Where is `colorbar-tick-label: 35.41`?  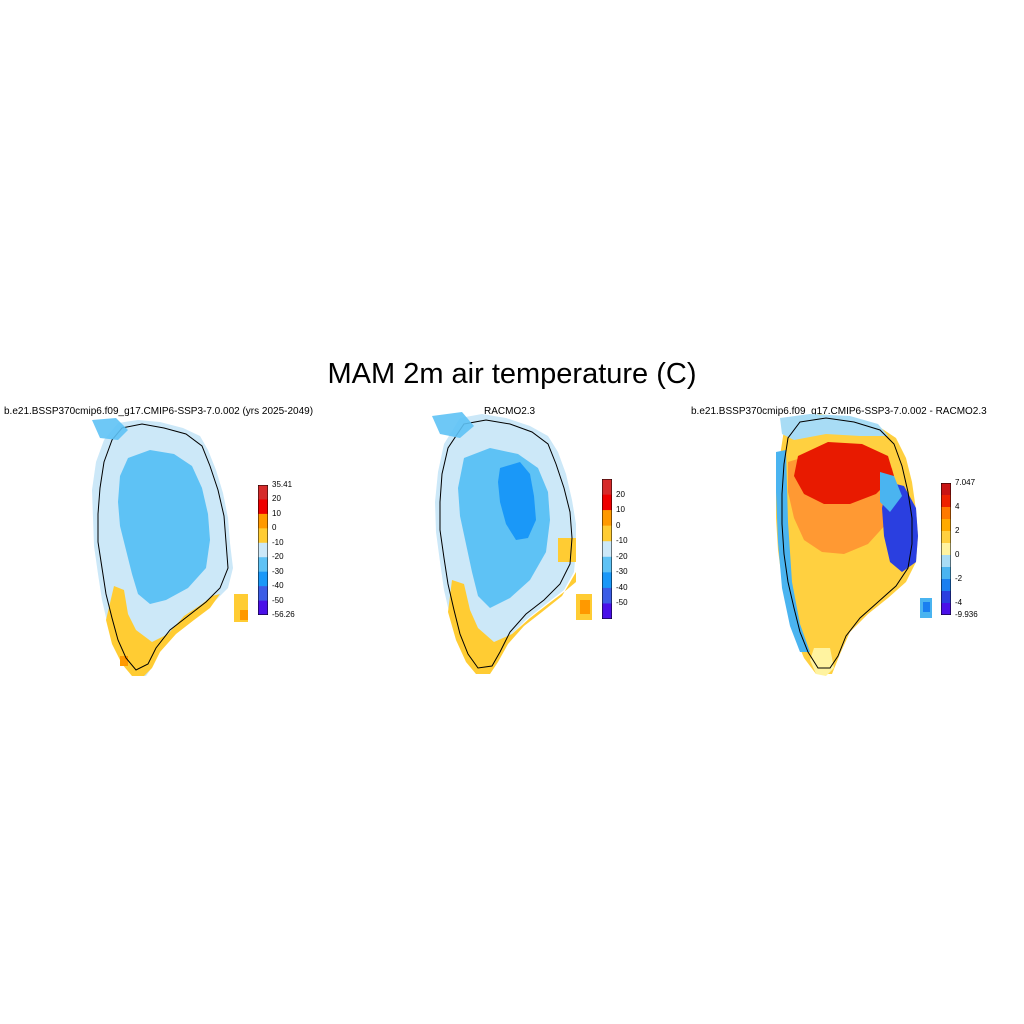
colorbar-tick-label: 35.41 is located at coordinates (282, 484).